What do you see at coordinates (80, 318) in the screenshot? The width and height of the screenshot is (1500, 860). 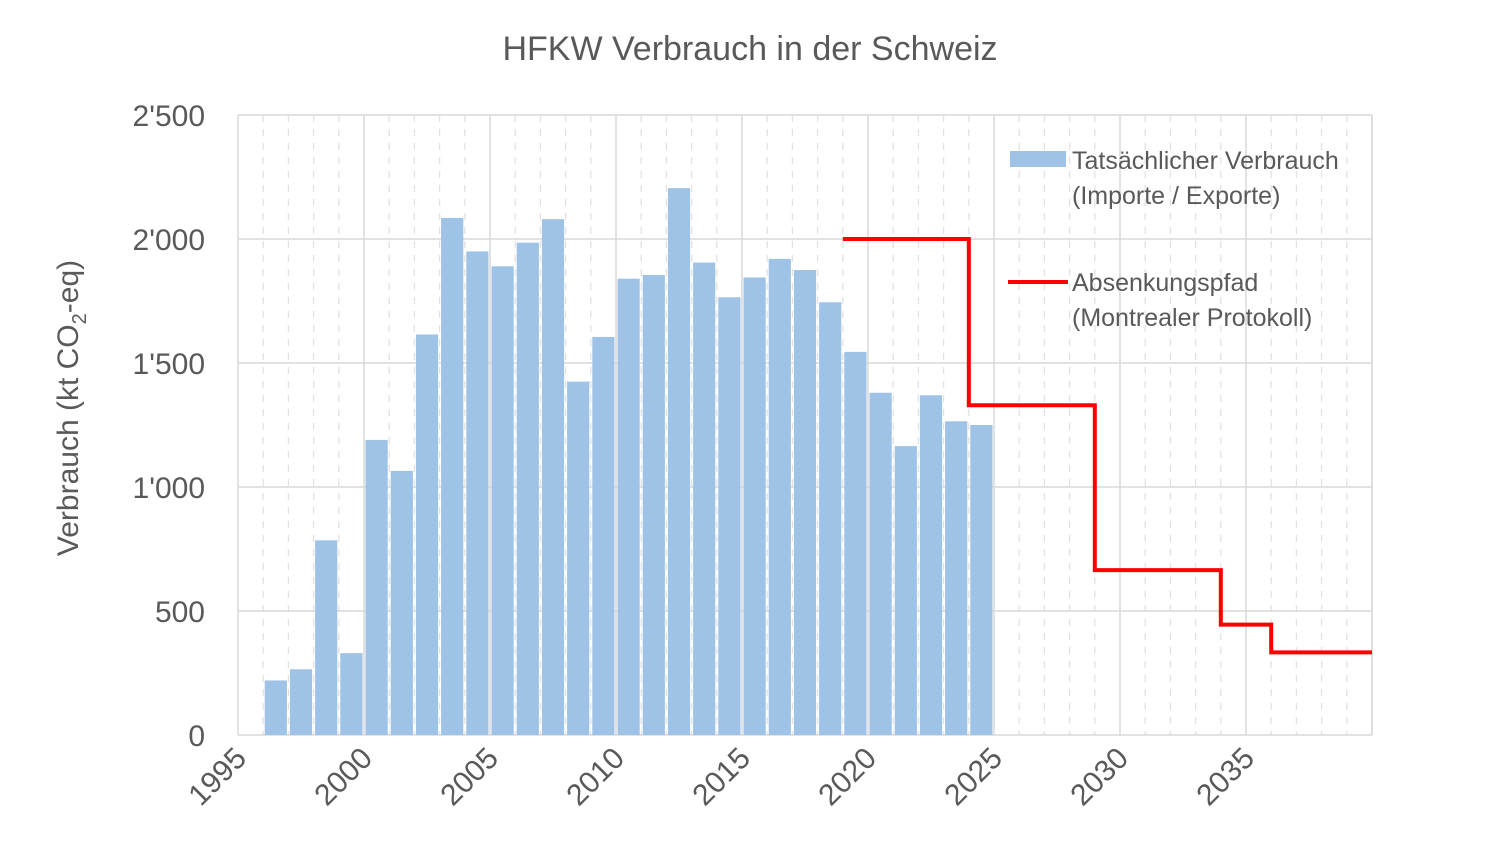 I see `y-axis-label-subscript: 2` at bounding box center [80, 318].